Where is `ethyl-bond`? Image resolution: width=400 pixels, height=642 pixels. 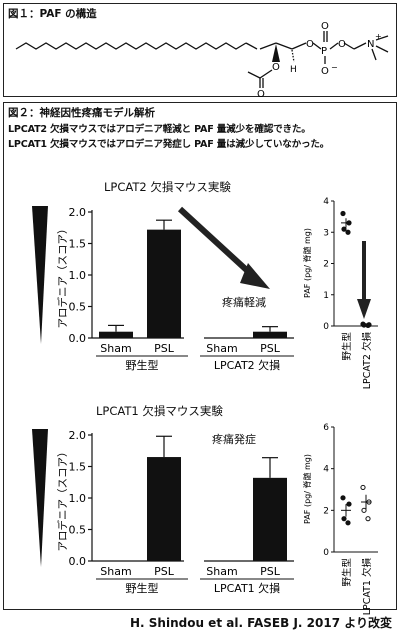 ethyl-bond is located at coordinates (349, 46).